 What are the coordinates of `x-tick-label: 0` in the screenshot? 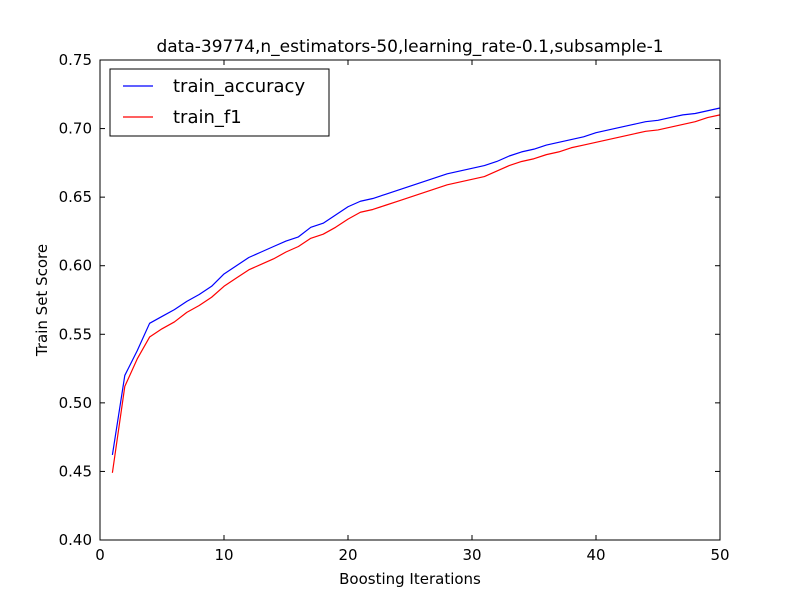 It's located at (100, 555).